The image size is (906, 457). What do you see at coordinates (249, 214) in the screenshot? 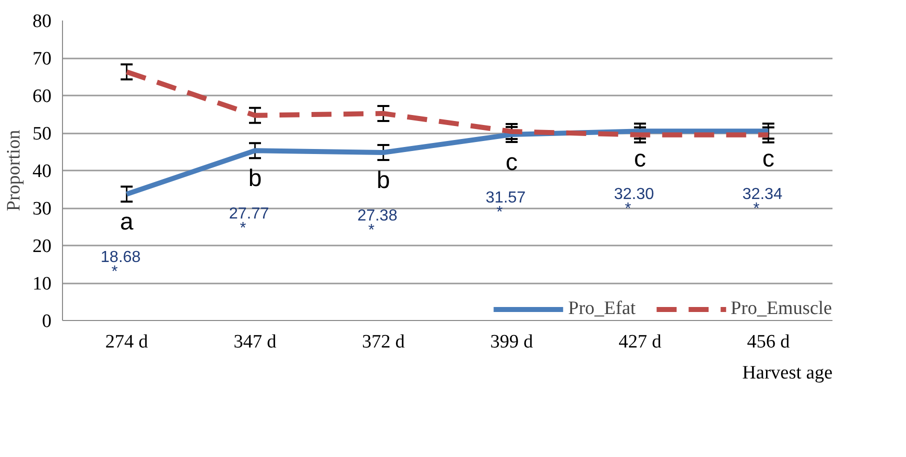
I see `annotation: 27.77` at bounding box center [249, 214].